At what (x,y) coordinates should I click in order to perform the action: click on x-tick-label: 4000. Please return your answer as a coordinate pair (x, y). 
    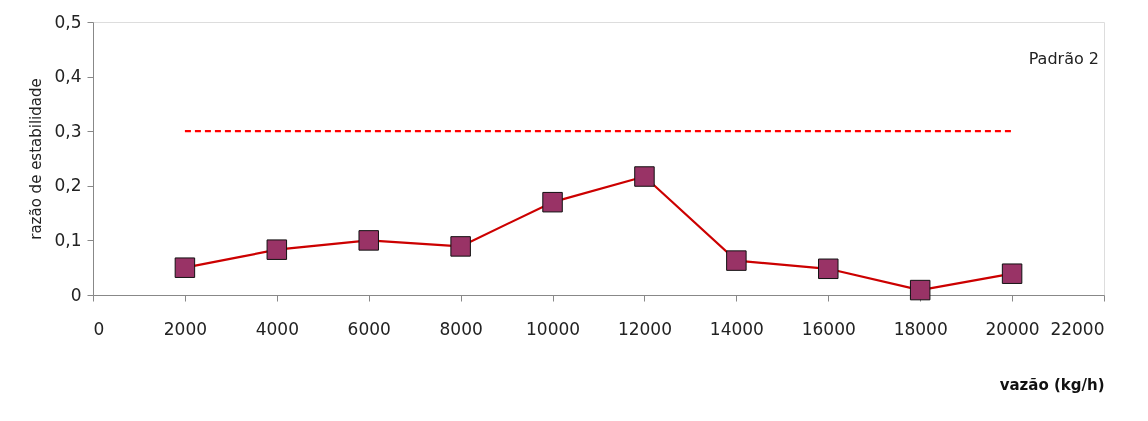
    Looking at the image, I should click on (277, 328).